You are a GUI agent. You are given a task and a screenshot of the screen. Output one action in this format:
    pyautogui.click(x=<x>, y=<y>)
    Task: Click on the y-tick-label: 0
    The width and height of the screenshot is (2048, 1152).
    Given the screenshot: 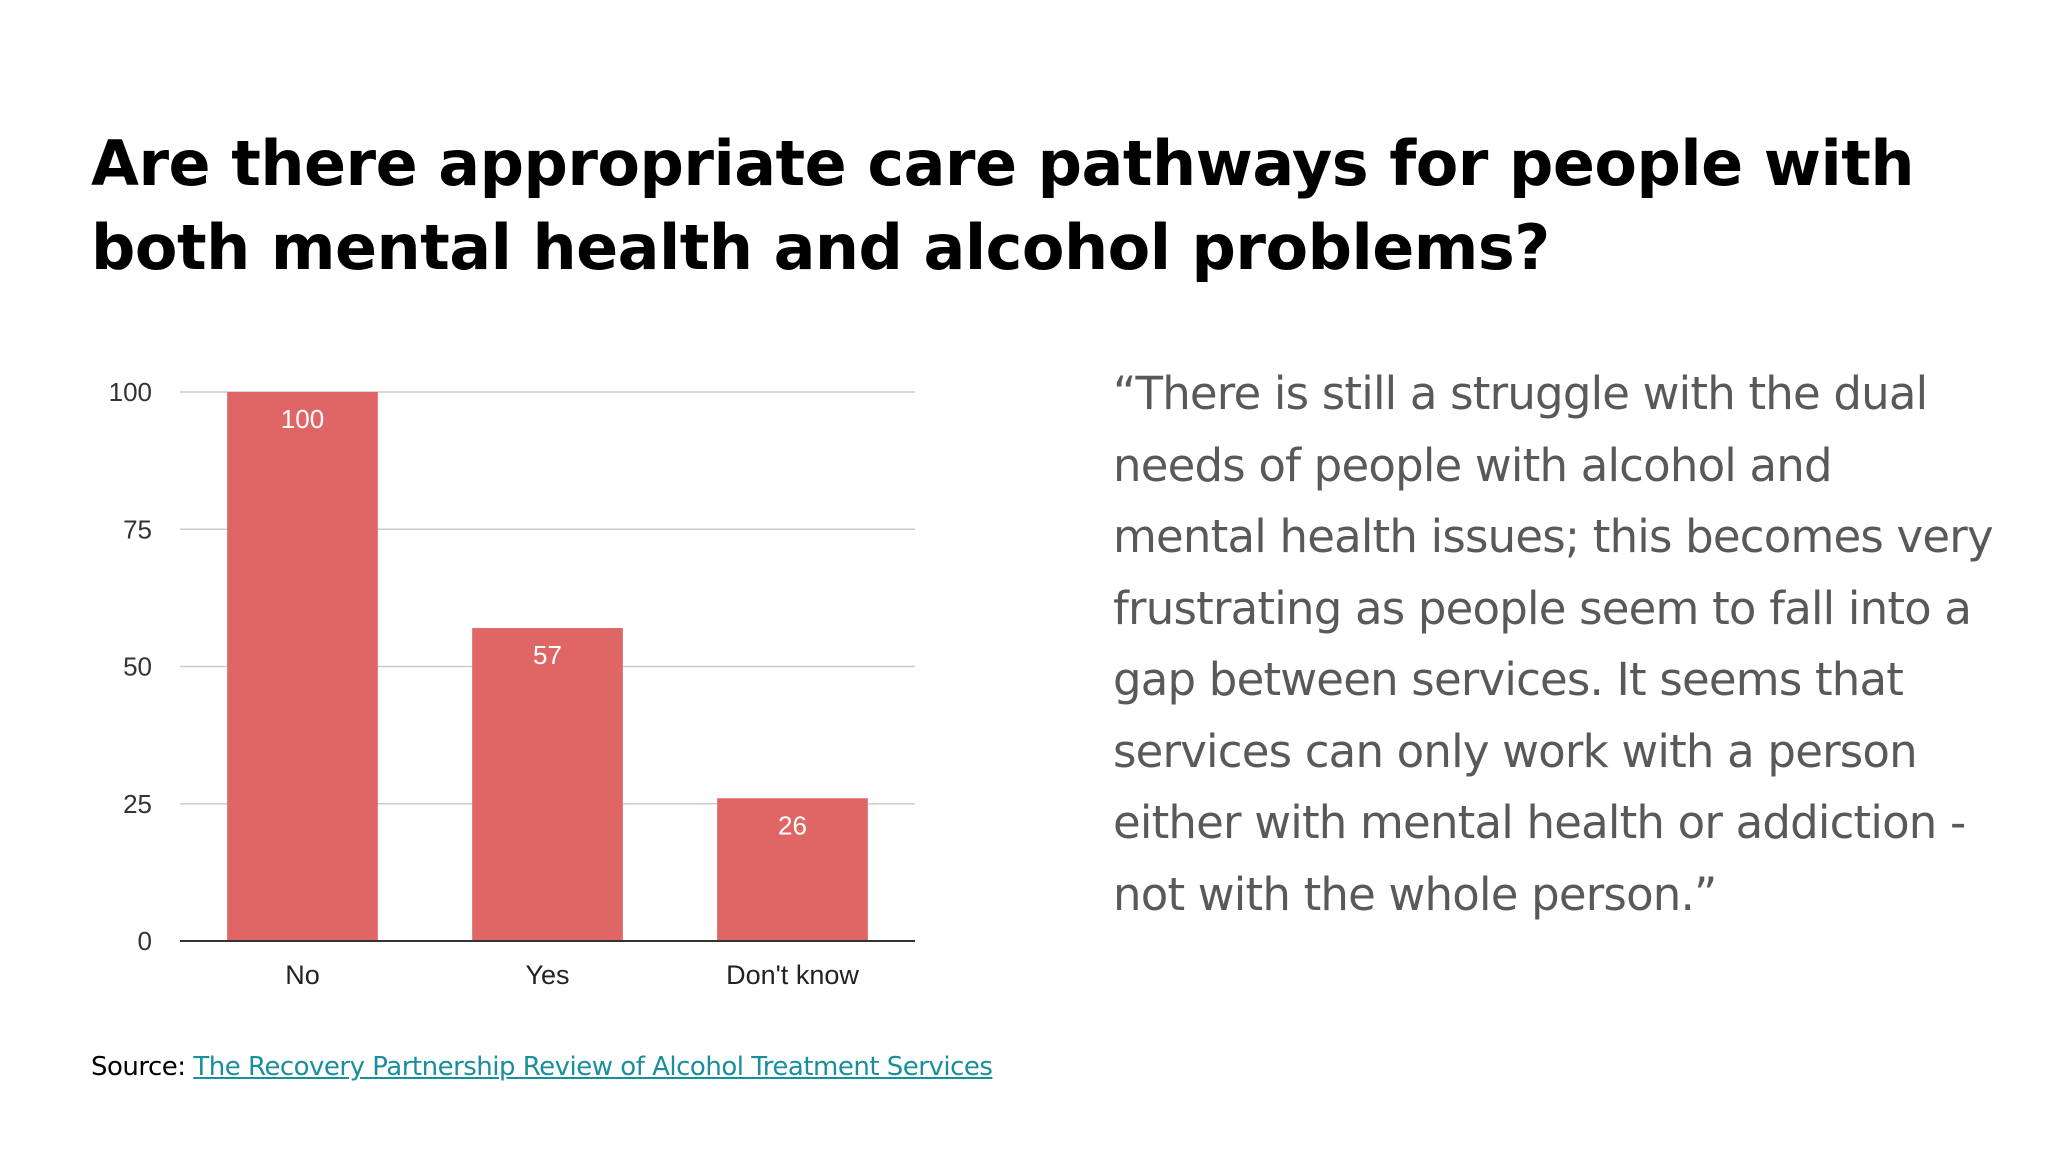 What is the action you would take?
    pyautogui.click(x=145, y=941)
    